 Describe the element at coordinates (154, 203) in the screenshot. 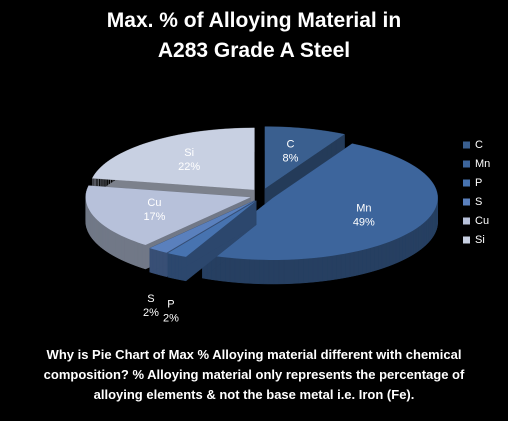

I see `data-label-name: Cu` at that location.